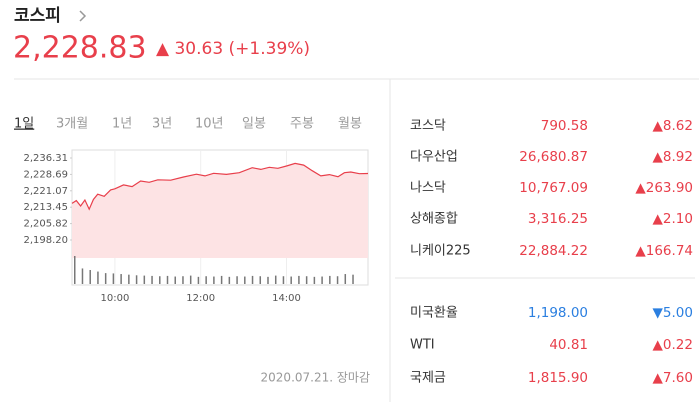 This screenshot has height=406, width=699. What do you see at coordinates (428, 378) in the screenshot?
I see `row-name: 국제금` at bounding box center [428, 378].